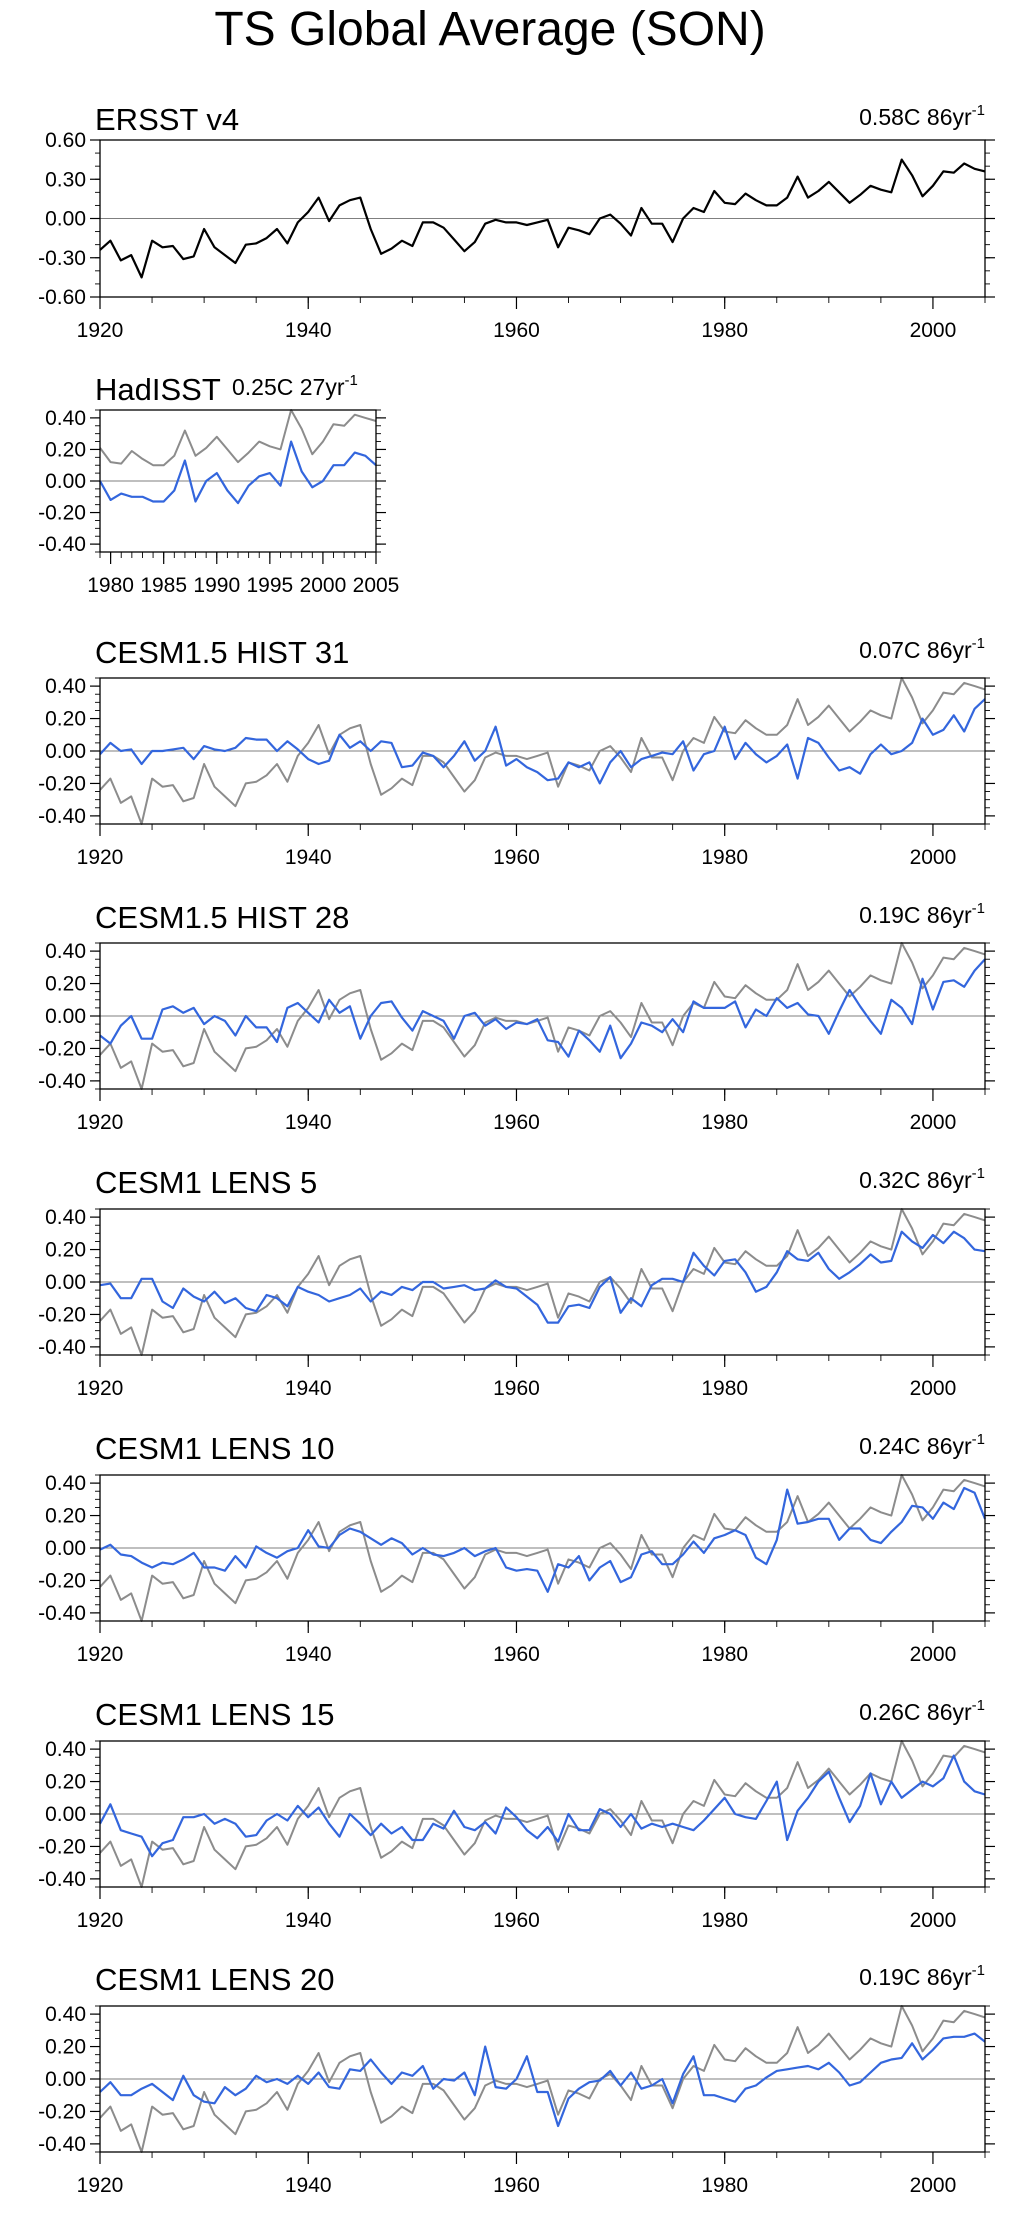 The width and height of the screenshot is (1015, 2217). I want to click on trend-label: 0.58C 86yr-1, so click(922, 116).